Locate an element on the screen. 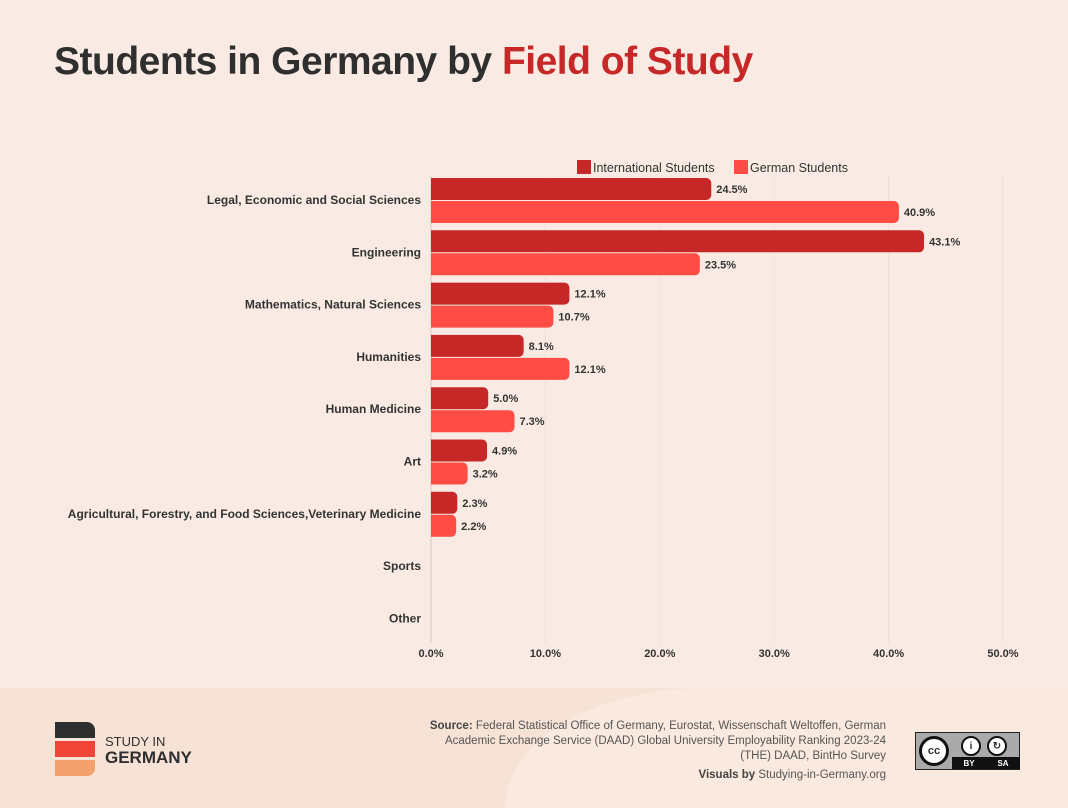 This screenshot has width=1068, height=808. page-title: Students in Germany by Field of Study is located at coordinates (403, 62).